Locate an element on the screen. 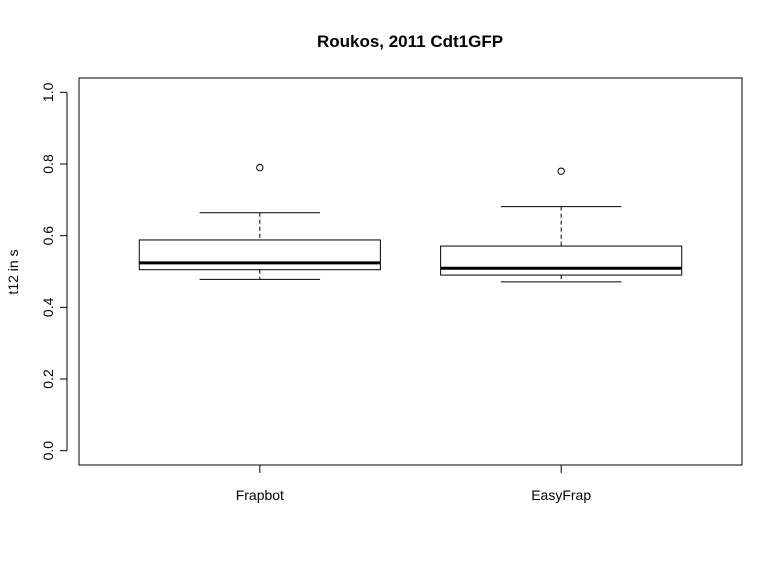 Image resolution: width=783 pixels, height=563 pixels. x-axis: Frapbot EasyFrap is located at coordinates (413, 484).